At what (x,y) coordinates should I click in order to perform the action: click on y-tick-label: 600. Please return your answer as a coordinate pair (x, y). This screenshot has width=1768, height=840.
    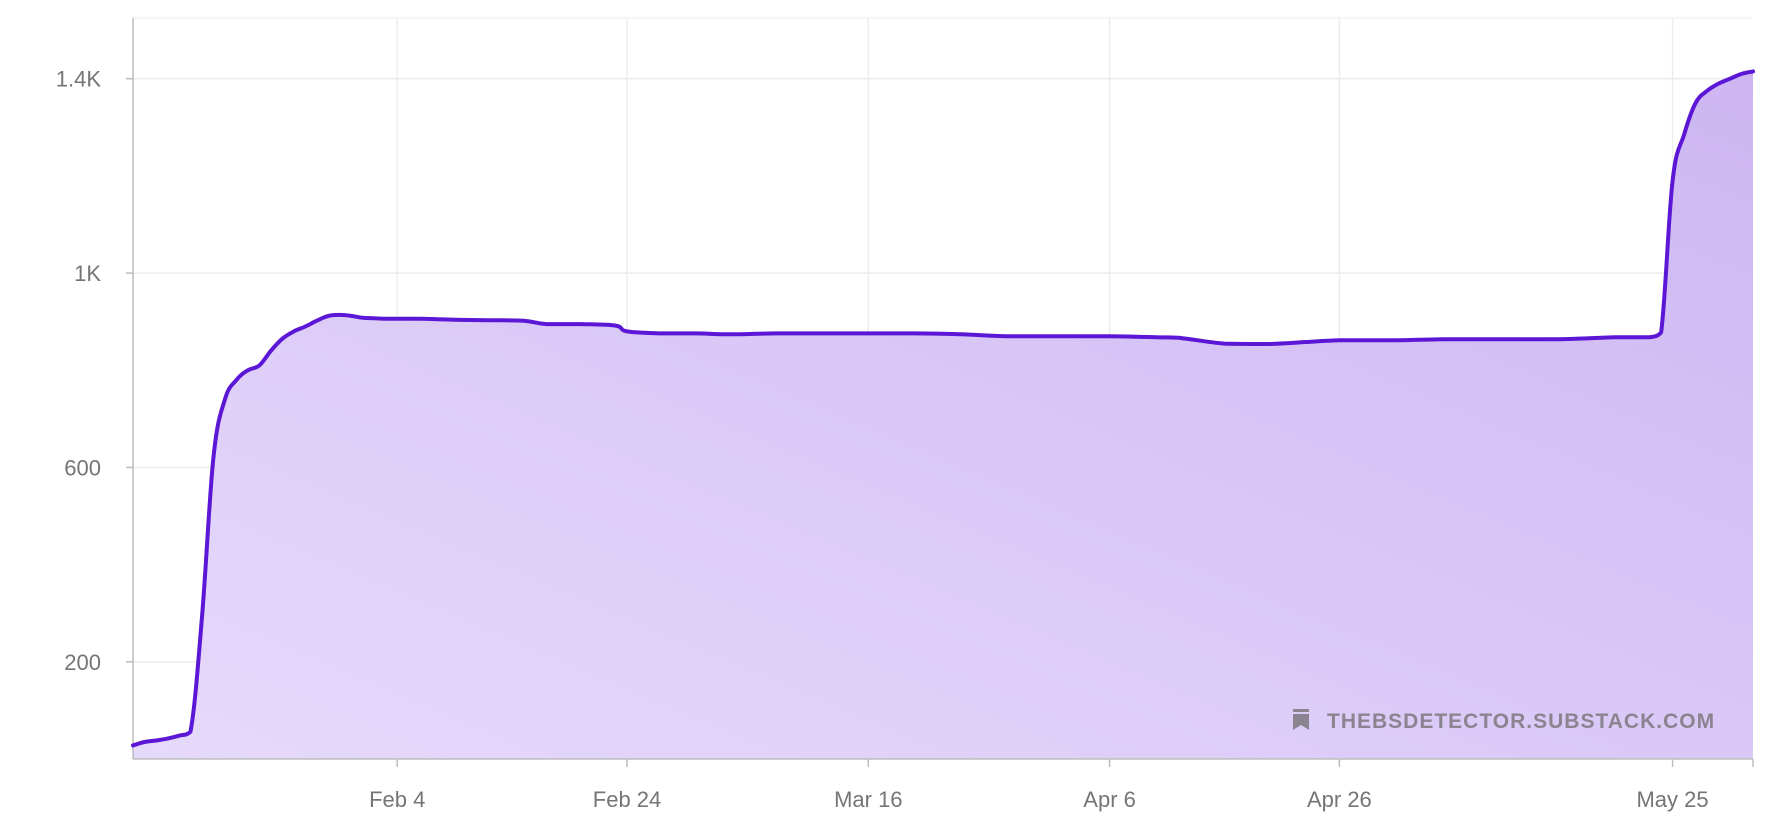
    Looking at the image, I should click on (82, 467).